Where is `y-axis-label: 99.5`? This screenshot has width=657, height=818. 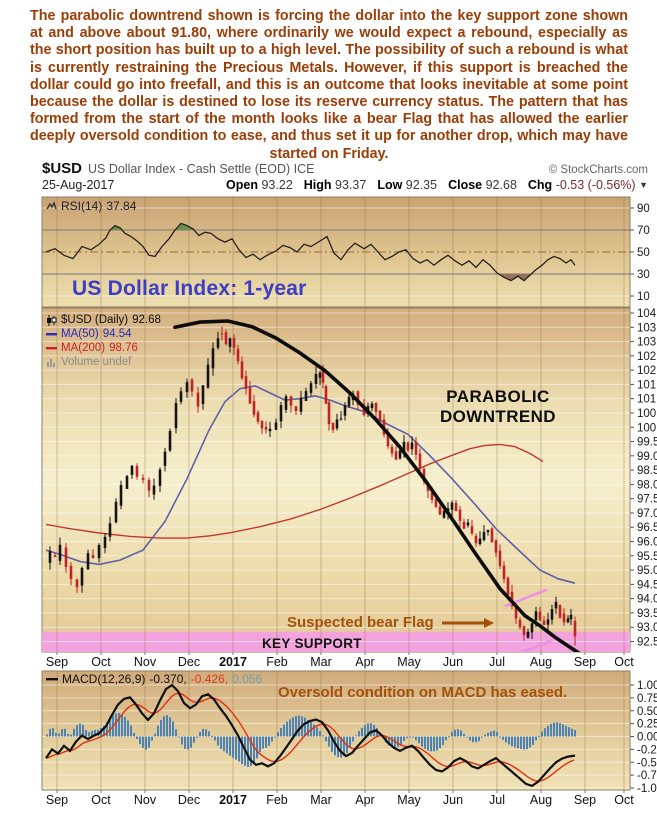 y-axis-label: 99.5 is located at coordinates (647, 443).